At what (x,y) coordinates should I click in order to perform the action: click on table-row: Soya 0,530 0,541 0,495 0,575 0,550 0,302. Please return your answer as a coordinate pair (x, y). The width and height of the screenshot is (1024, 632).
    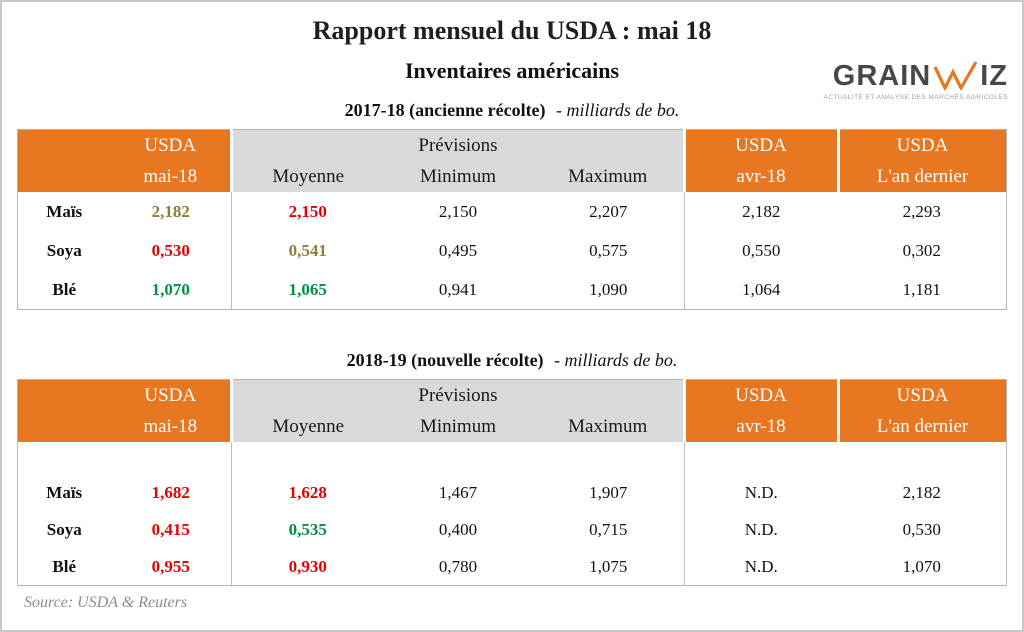
    Looking at the image, I should click on (512, 250).